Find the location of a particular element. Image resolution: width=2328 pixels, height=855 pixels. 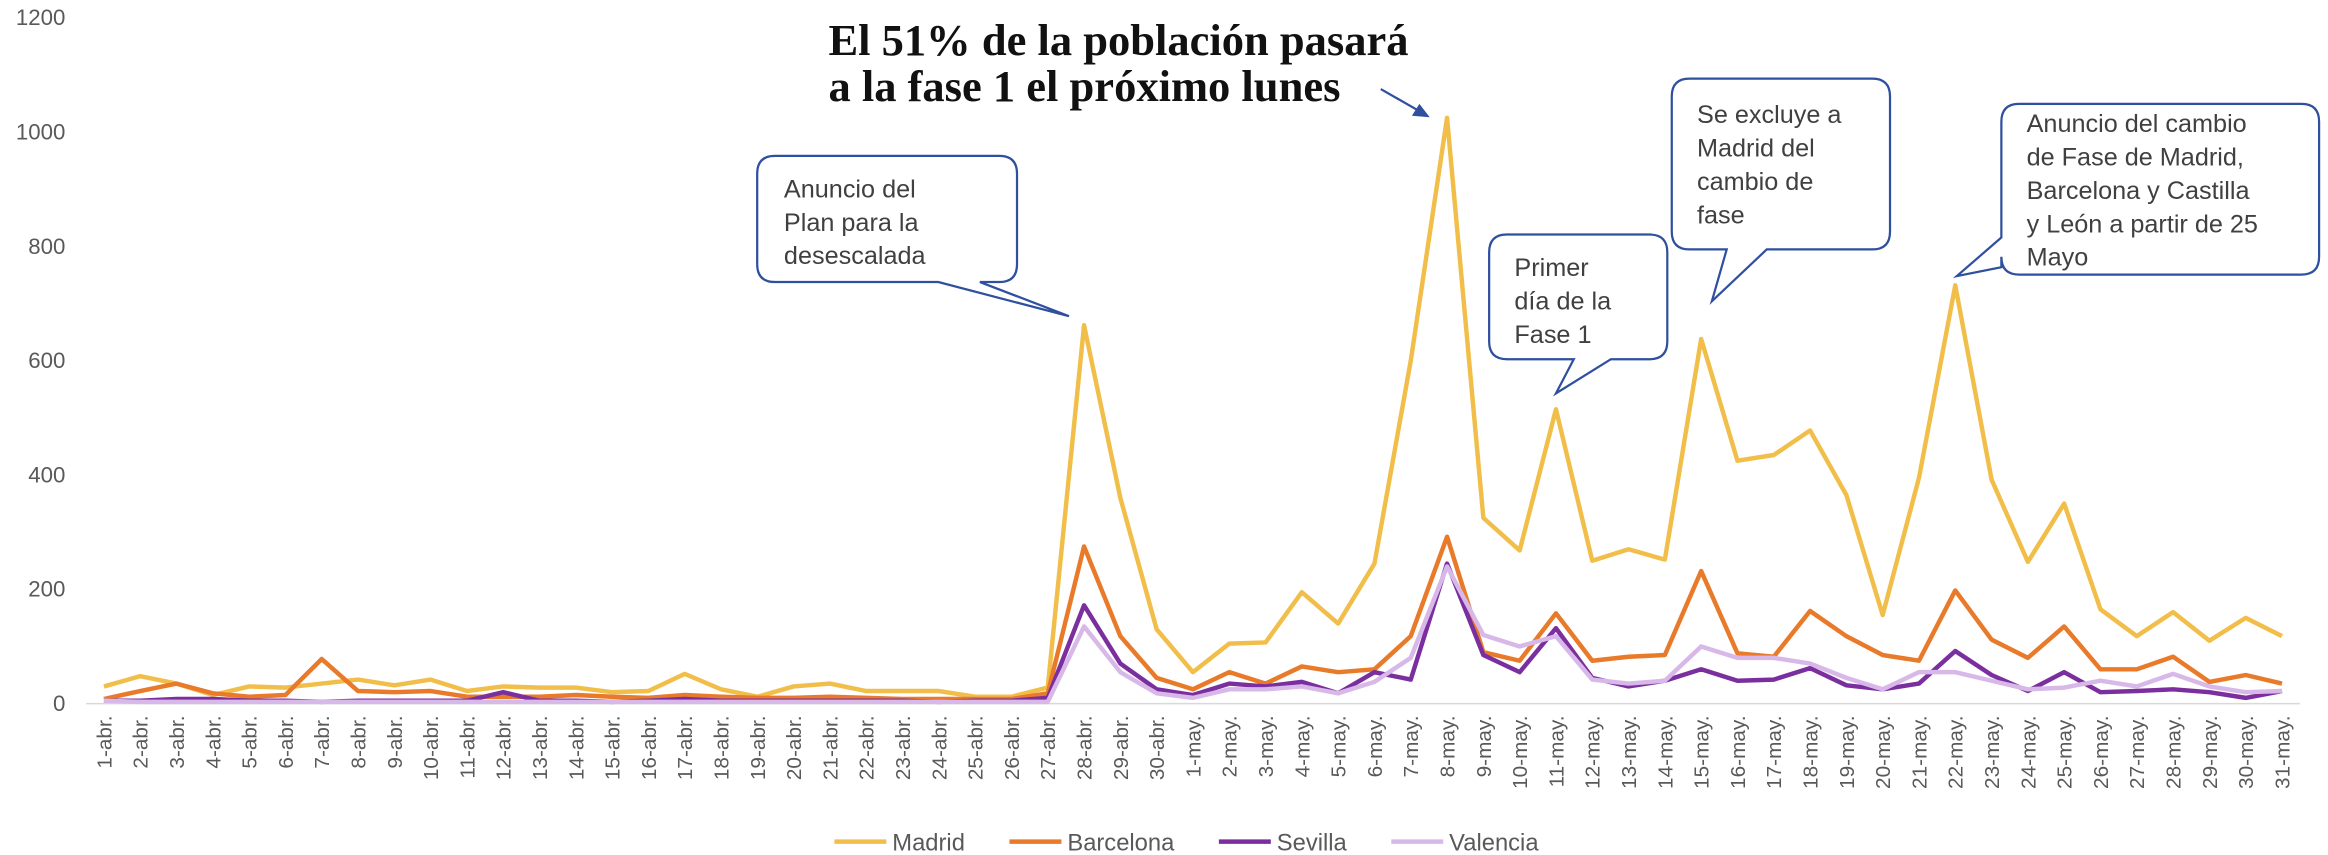

callout-text: Madrid del is located at coordinates (1756, 149).